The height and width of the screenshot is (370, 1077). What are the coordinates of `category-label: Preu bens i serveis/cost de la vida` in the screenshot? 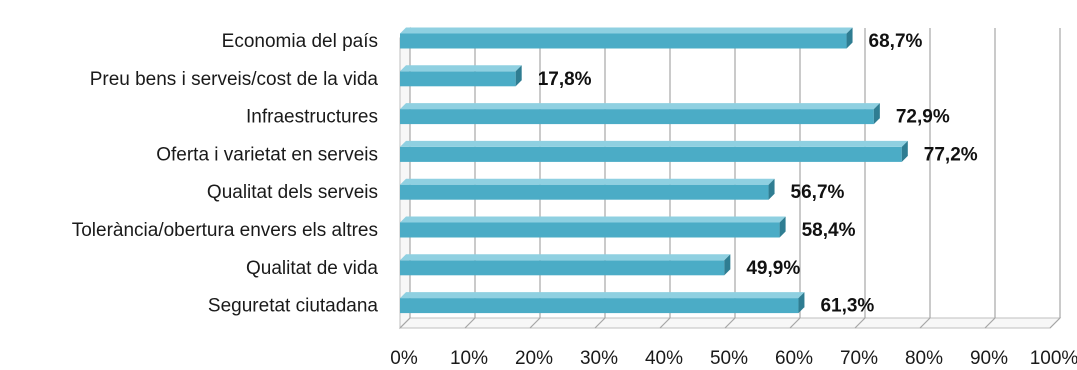 It's located at (234, 79).